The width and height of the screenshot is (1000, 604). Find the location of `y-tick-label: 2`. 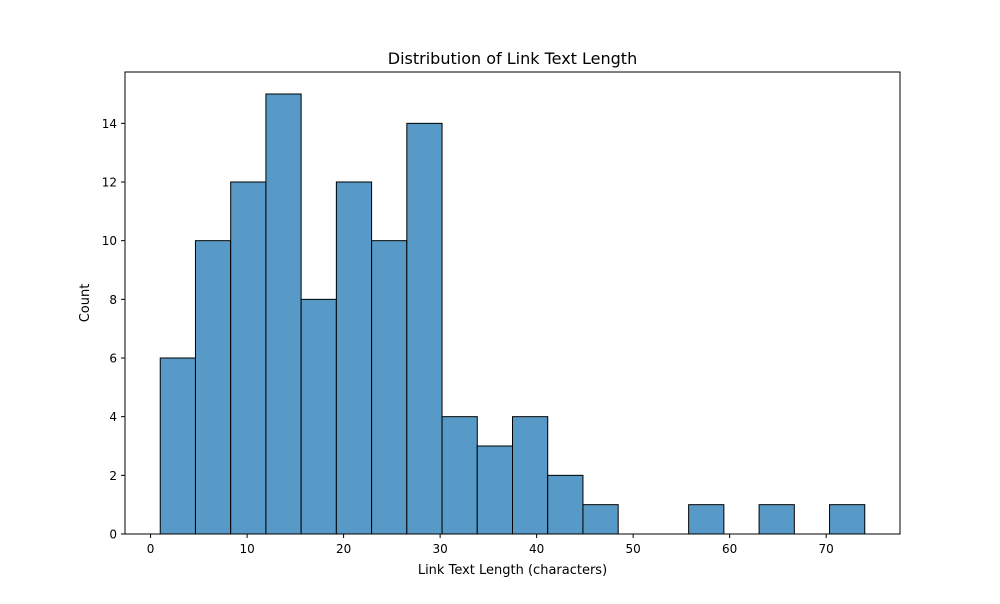

y-tick-label: 2 is located at coordinates (113, 476).